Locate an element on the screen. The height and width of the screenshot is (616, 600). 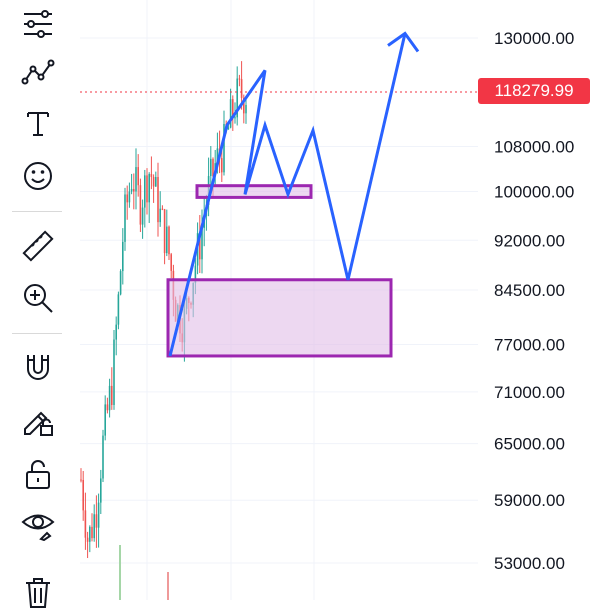
support-zones is located at coordinates (279, 271).